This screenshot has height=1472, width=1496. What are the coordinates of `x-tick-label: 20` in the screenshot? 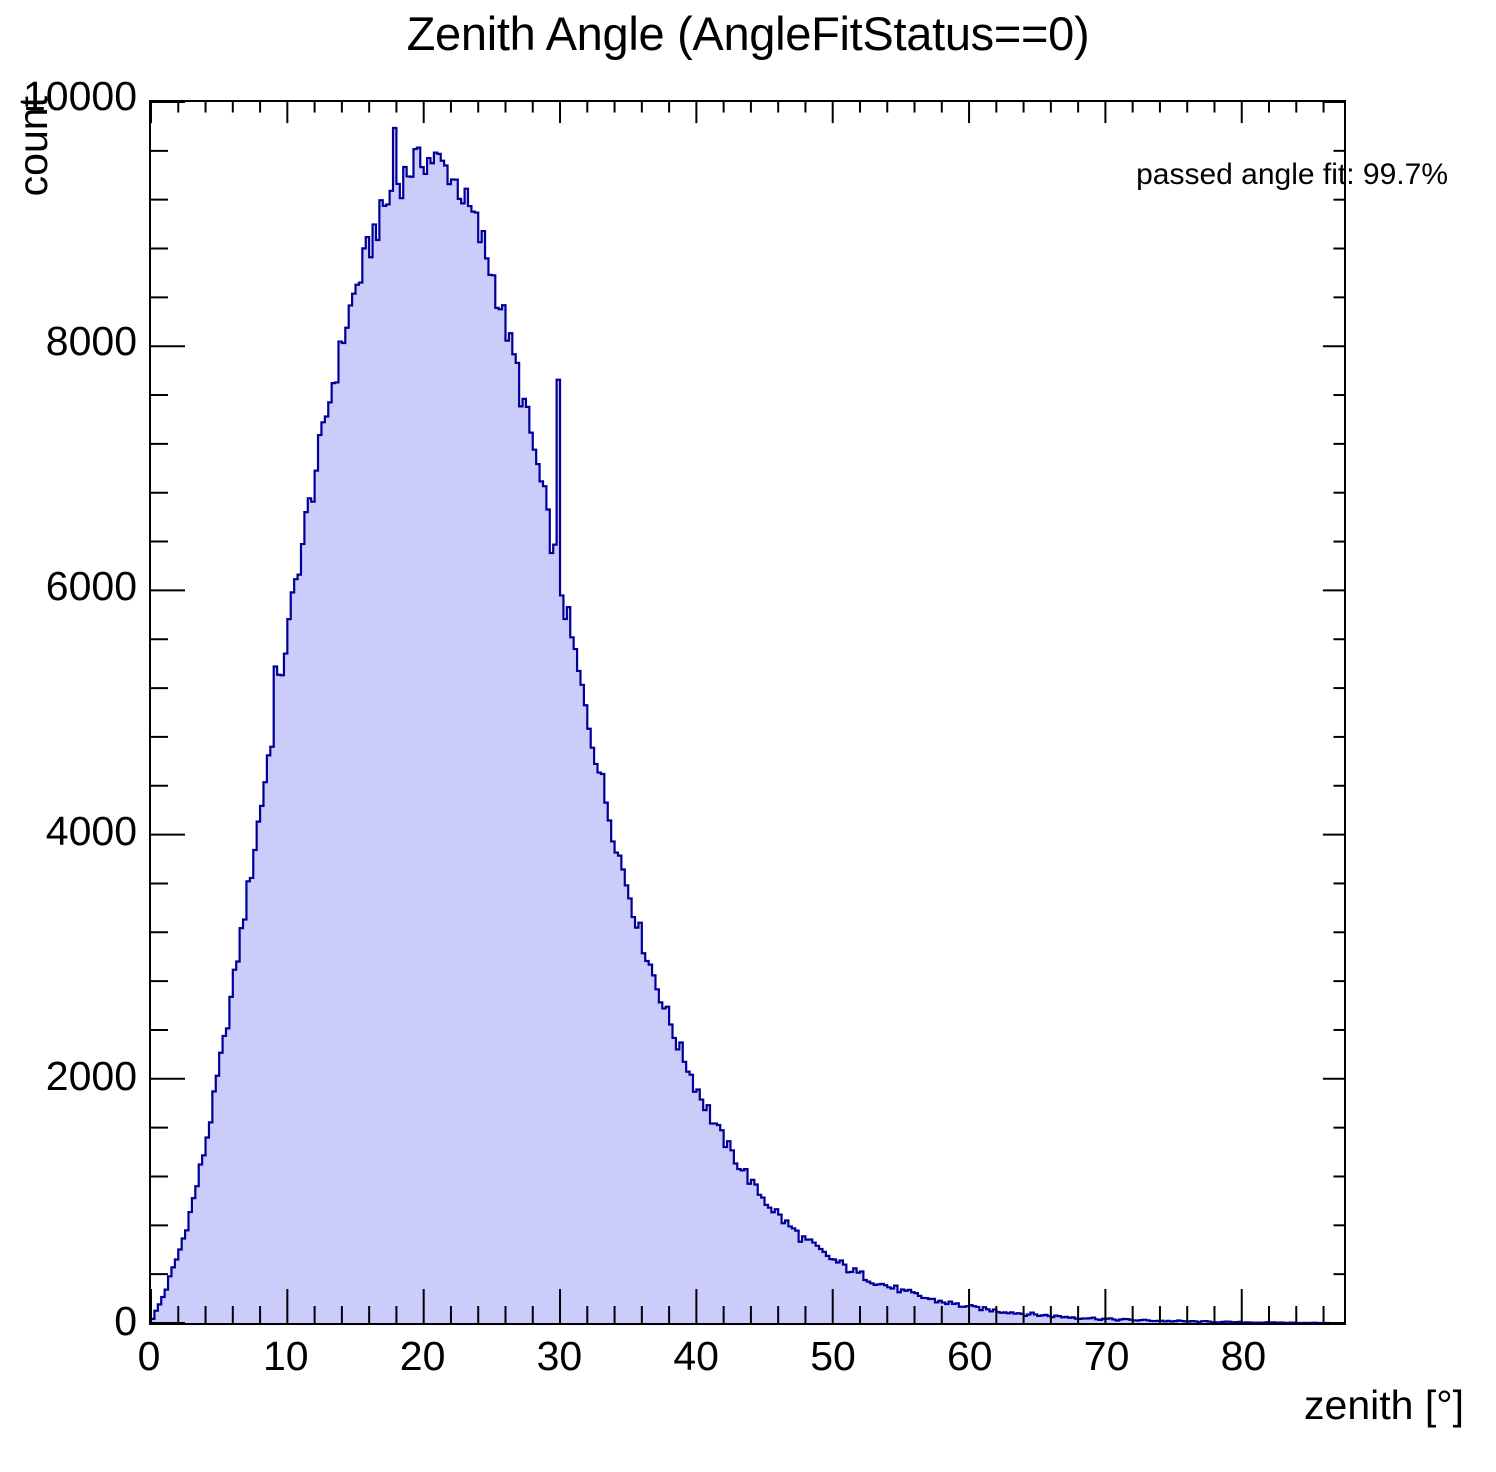 It's located at (422, 1356).